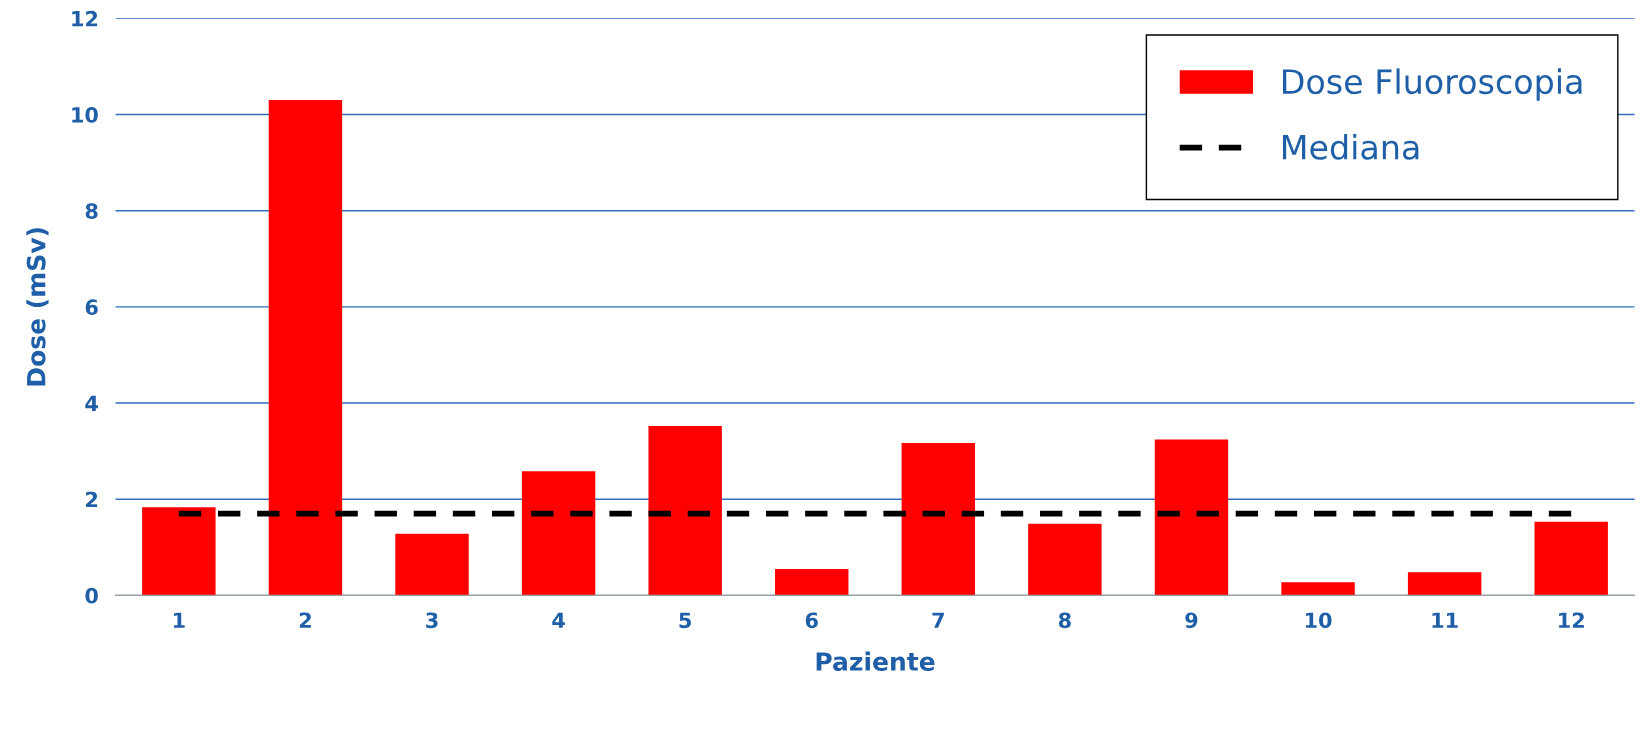 The width and height of the screenshot is (1651, 735). I want to click on x-tick-label: 3, so click(432, 620).